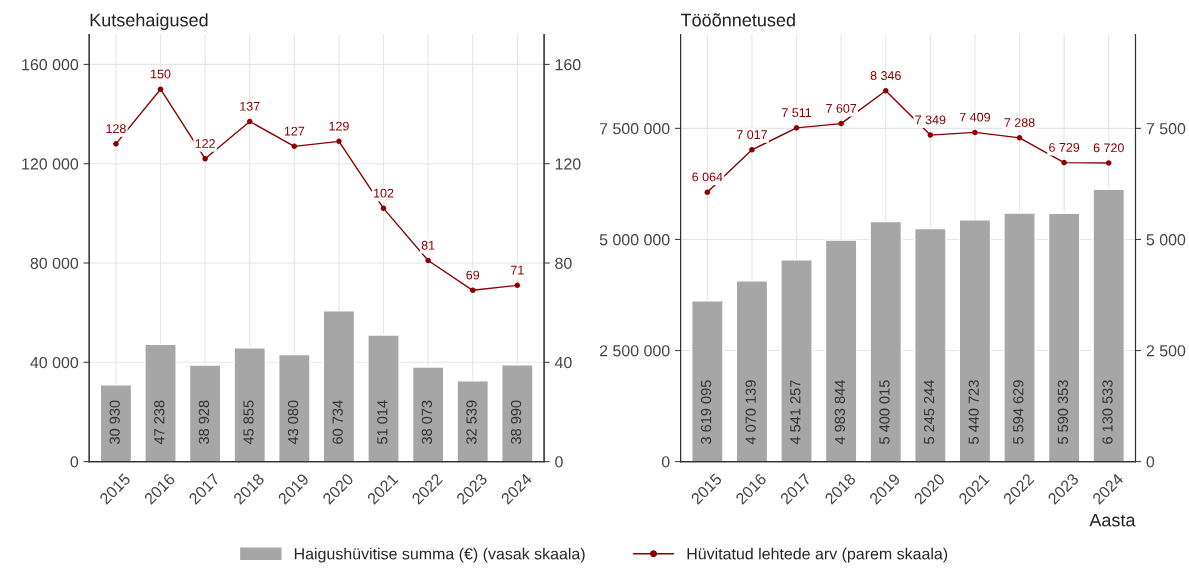  I want to click on data-label: 7 288, so click(1019, 122).